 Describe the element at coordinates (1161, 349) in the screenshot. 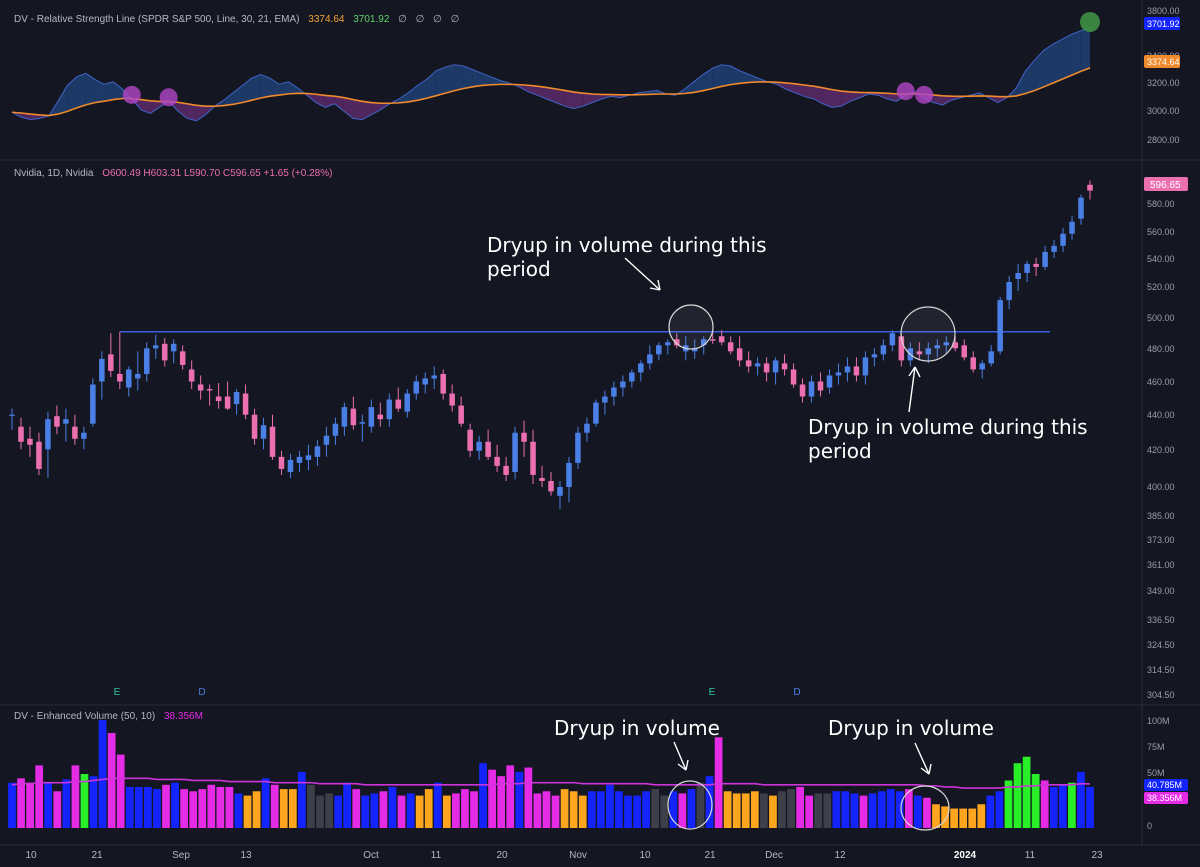

I see `price-axis-tick: 480.00` at that location.